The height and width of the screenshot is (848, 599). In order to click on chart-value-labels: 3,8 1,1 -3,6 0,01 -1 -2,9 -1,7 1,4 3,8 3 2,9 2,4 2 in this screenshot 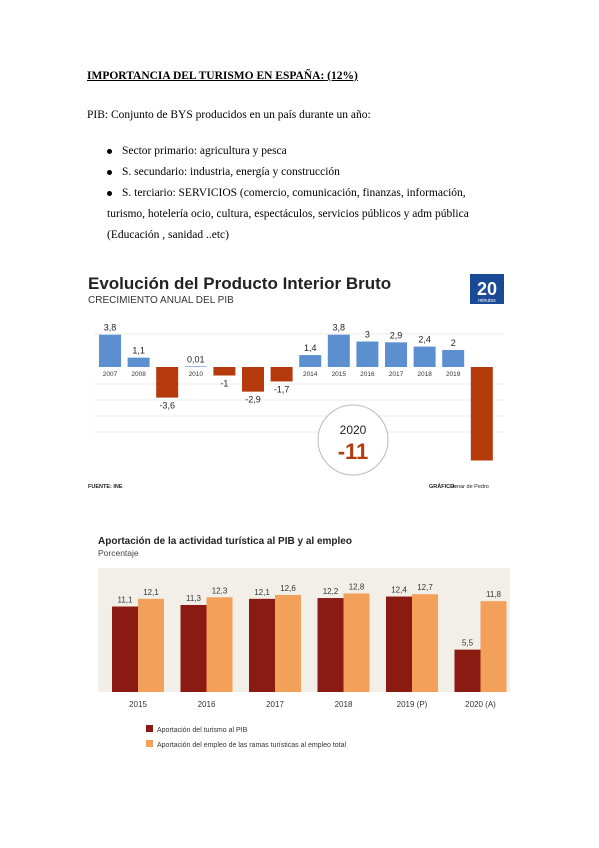, I will do `click(280, 367)`.